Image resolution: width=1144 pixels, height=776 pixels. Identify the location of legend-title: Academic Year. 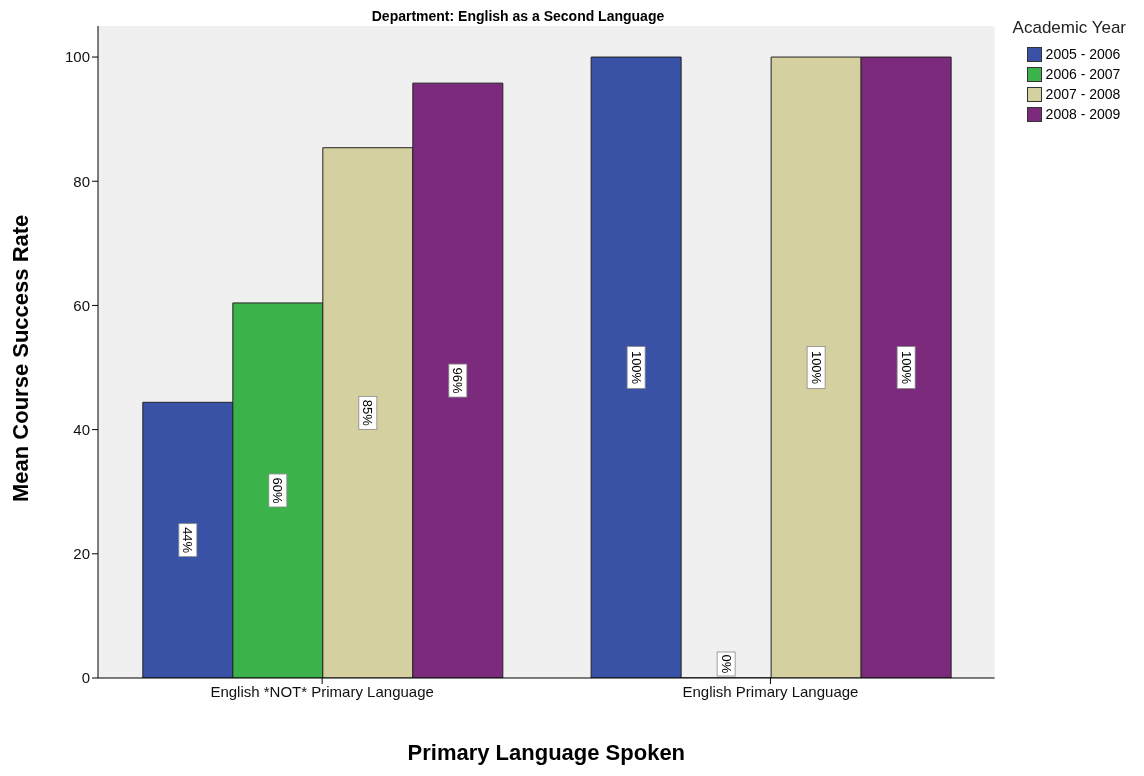
(1069, 28).